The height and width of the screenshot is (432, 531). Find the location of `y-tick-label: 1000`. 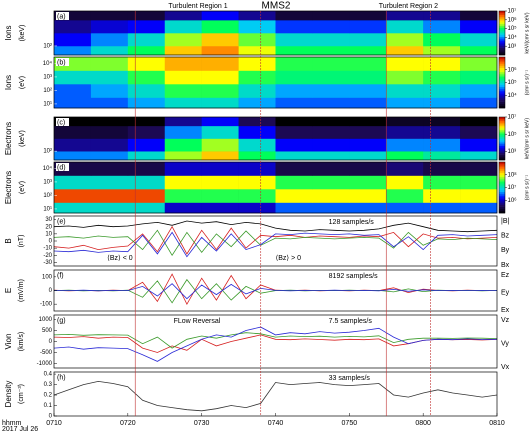

y-tick-label: 1000 is located at coordinates (46, 320).